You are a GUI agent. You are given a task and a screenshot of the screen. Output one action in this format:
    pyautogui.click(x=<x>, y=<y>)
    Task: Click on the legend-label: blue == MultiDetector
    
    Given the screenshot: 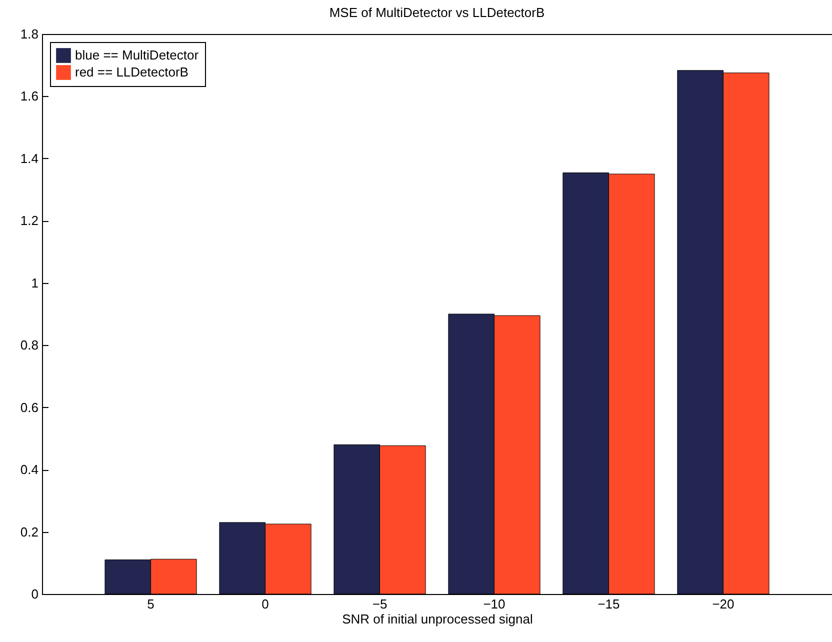 What is the action you would take?
    pyautogui.click(x=137, y=55)
    